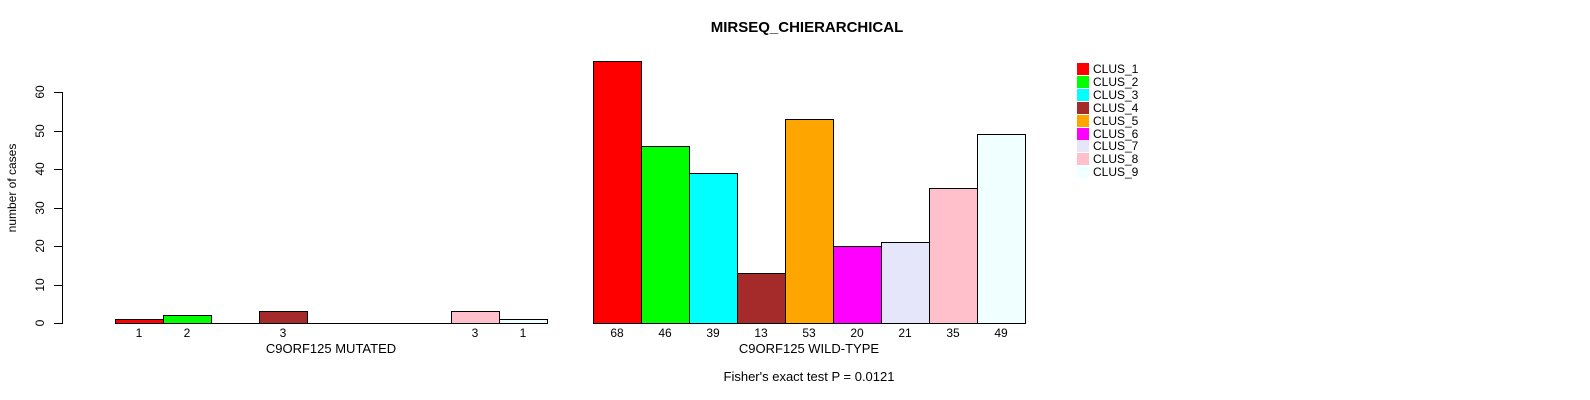  I want to click on bar-label-CLUS_8-group-1: 35, so click(953, 333).